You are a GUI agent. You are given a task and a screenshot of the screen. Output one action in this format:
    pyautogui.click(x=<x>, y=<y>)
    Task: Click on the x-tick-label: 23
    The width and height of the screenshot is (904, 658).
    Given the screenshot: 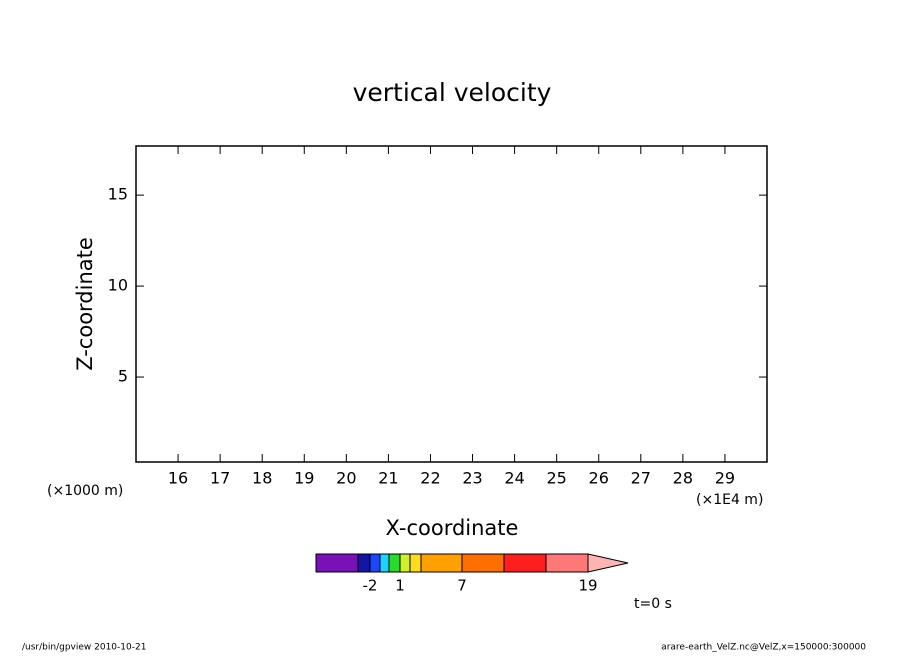 What is the action you would take?
    pyautogui.click(x=472, y=478)
    